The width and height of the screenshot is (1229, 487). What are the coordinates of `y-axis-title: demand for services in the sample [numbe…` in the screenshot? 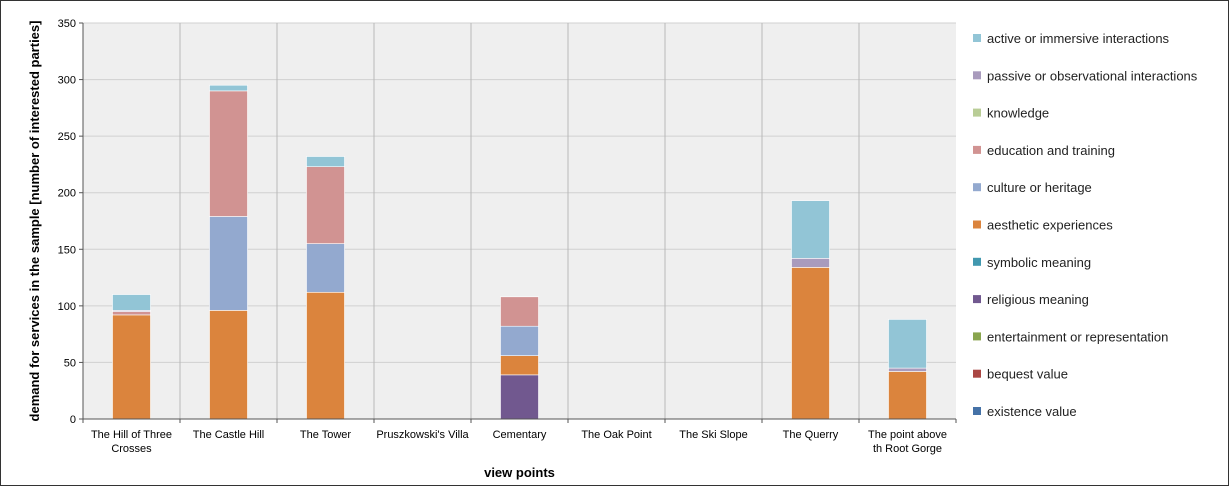 It's located at (34, 221).